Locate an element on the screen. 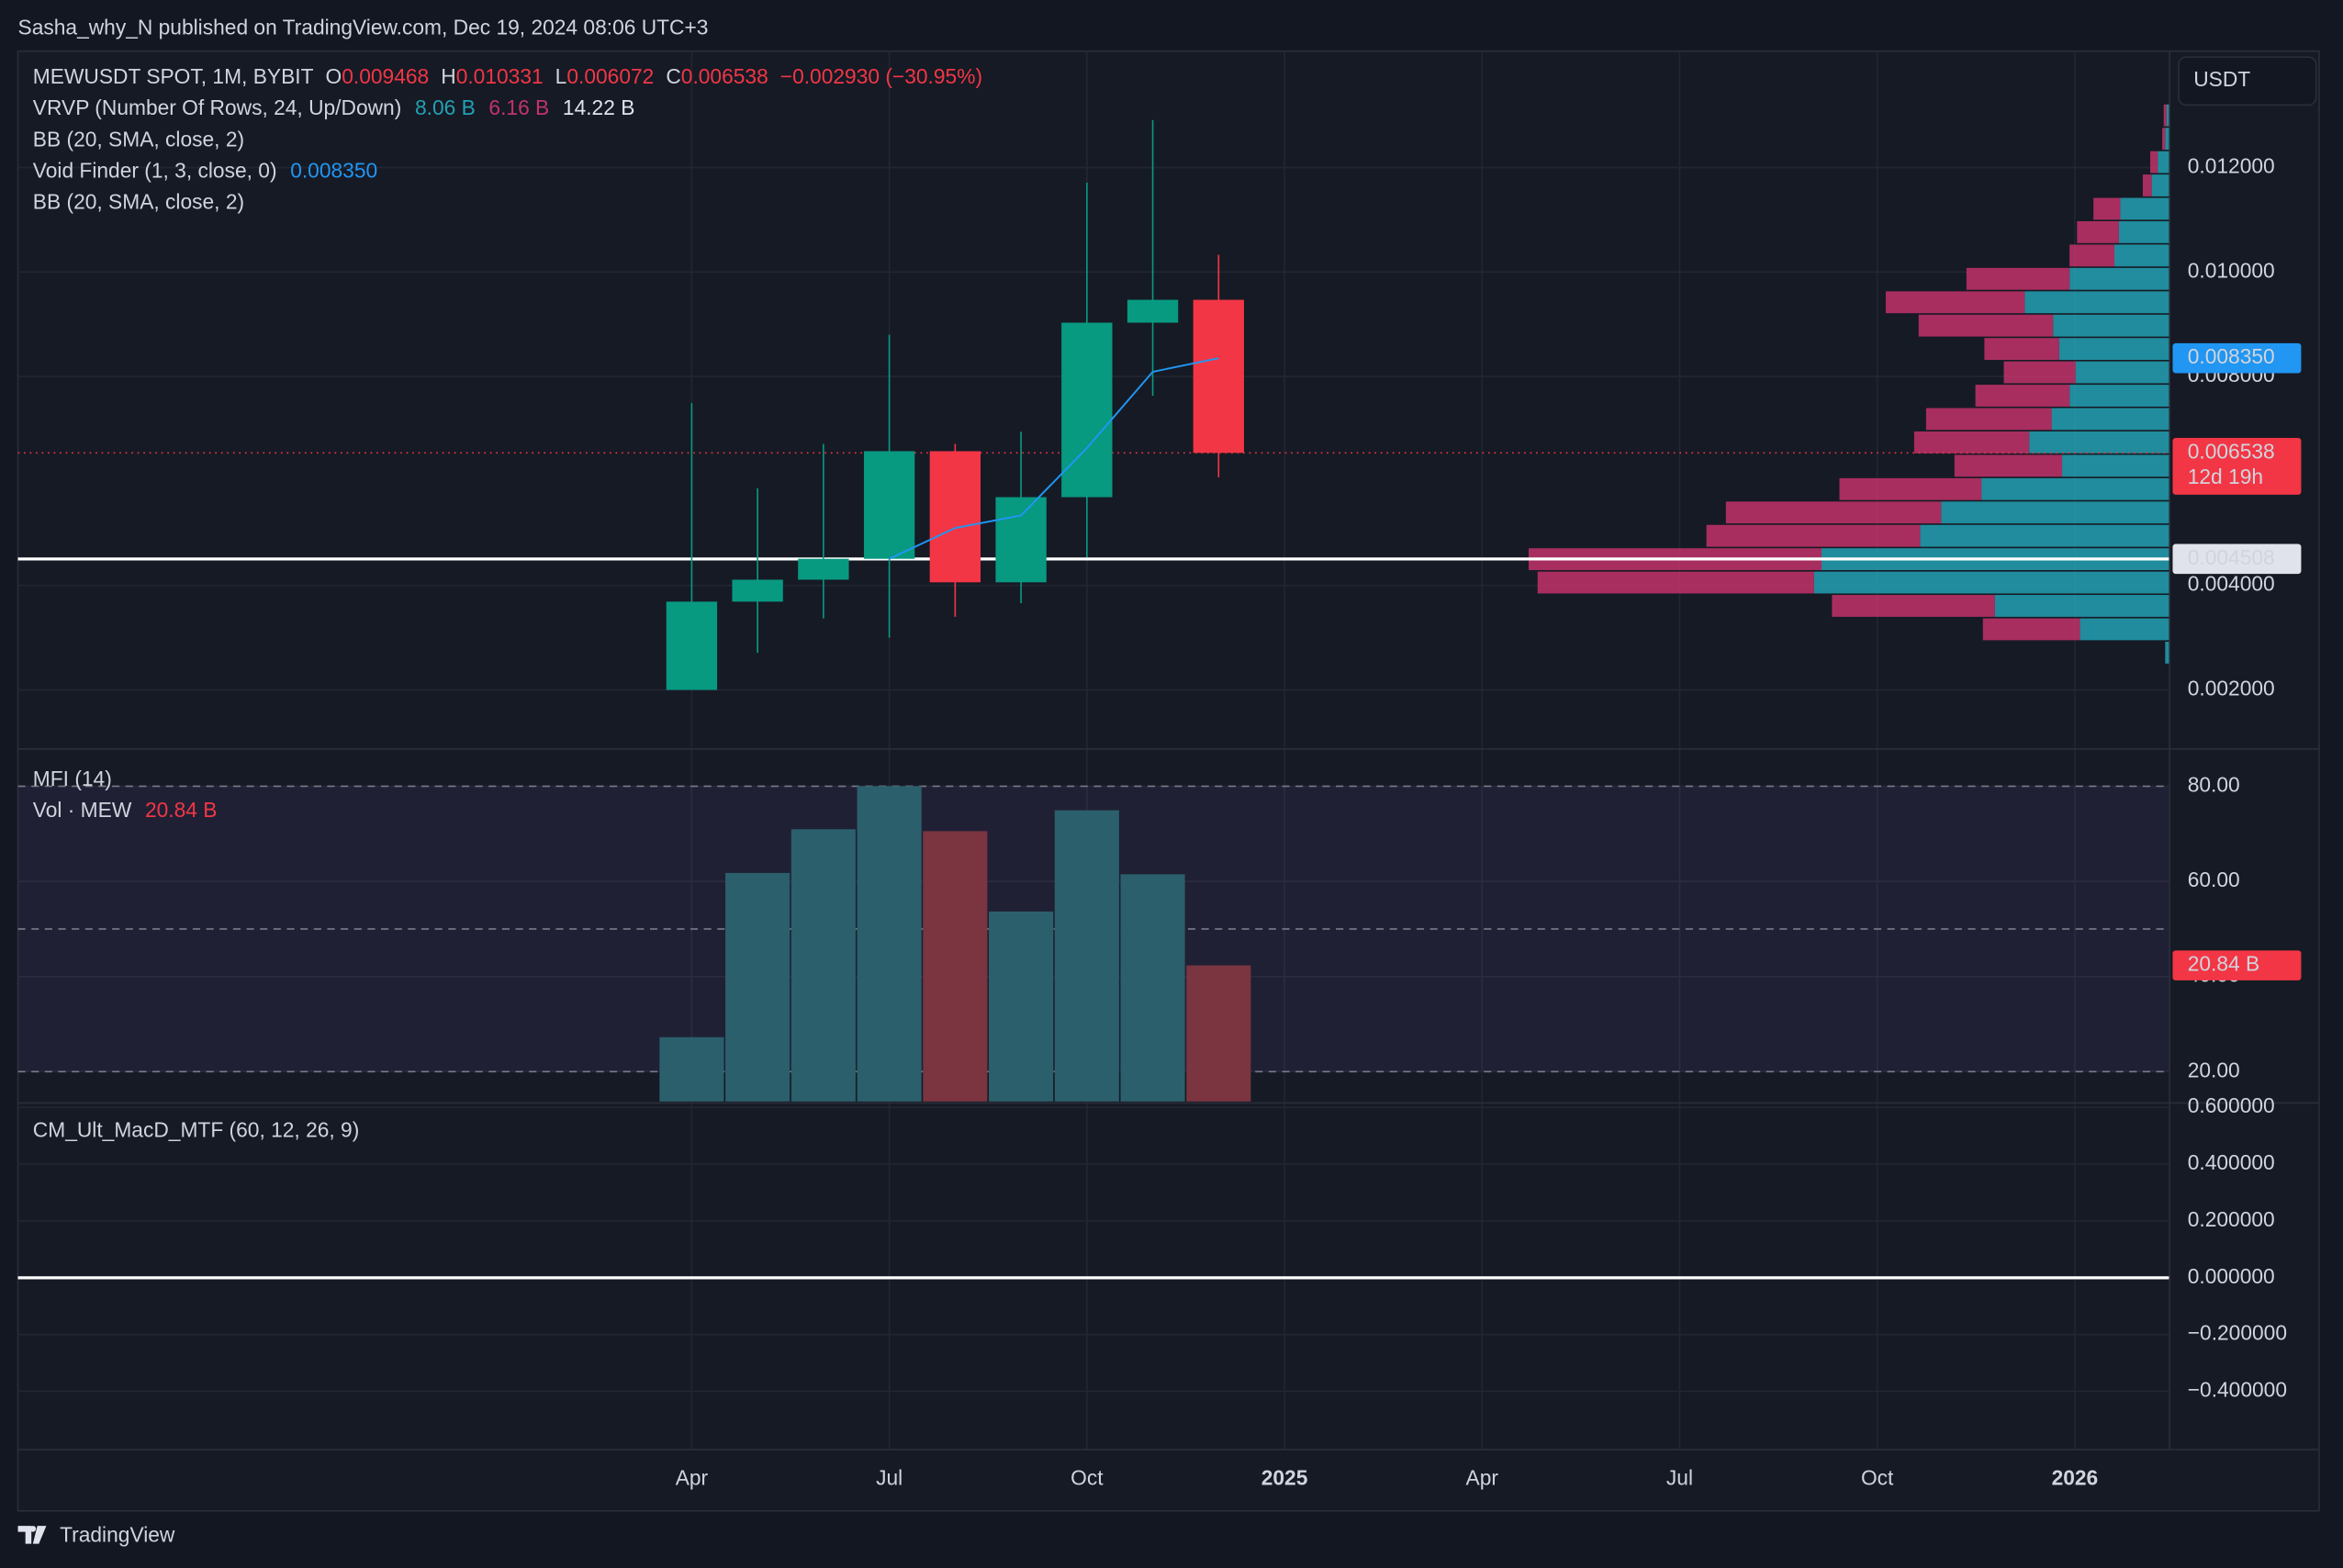 The width and height of the screenshot is (2343, 1568). indicator-legend: BB (20, SMA, close, 2) is located at coordinates (138, 202).